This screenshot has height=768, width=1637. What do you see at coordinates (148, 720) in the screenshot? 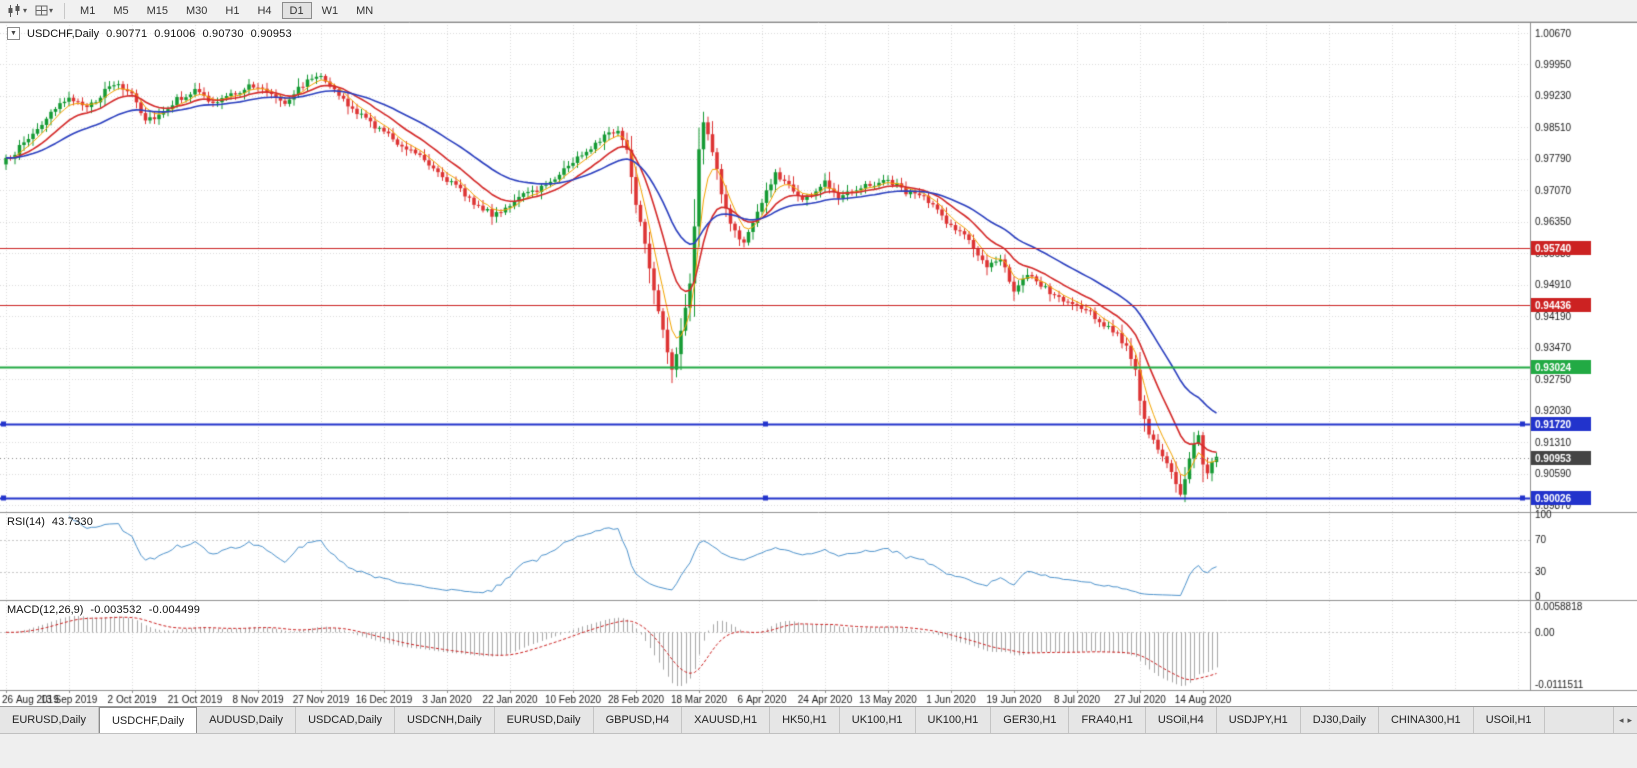
I see `chart-tab-usdchf-daily: USDCHF,Daily` at bounding box center [148, 720].